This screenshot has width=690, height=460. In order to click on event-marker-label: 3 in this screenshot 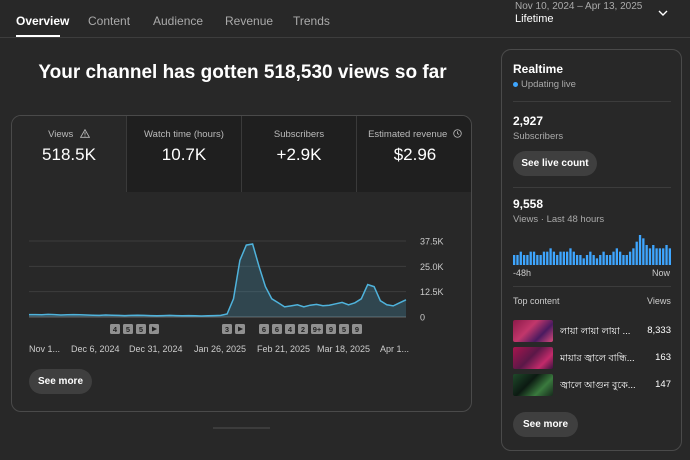, I will do `click(227, 329)`.